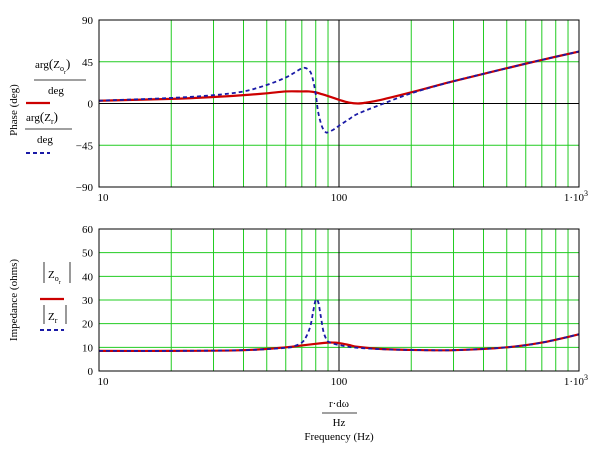 This screenshot has height=458, width=596. I want to click on legend-abs-z-2: Z, so click(51, 317).